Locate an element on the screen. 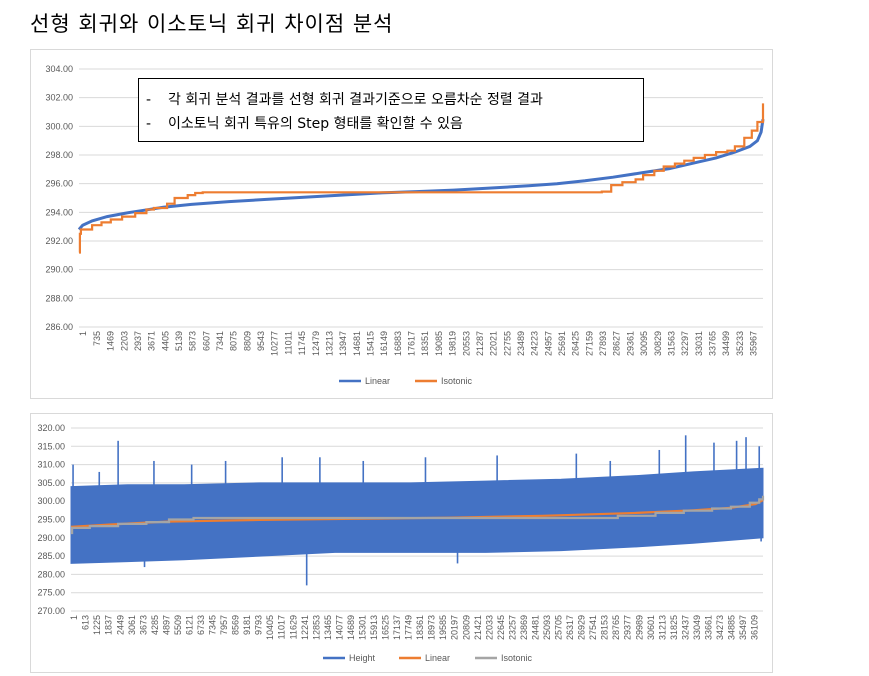 Image resolution: width=869 pixels, height=676 pixels. x-tick-label: 29377 is located at coordinates (628, 627).